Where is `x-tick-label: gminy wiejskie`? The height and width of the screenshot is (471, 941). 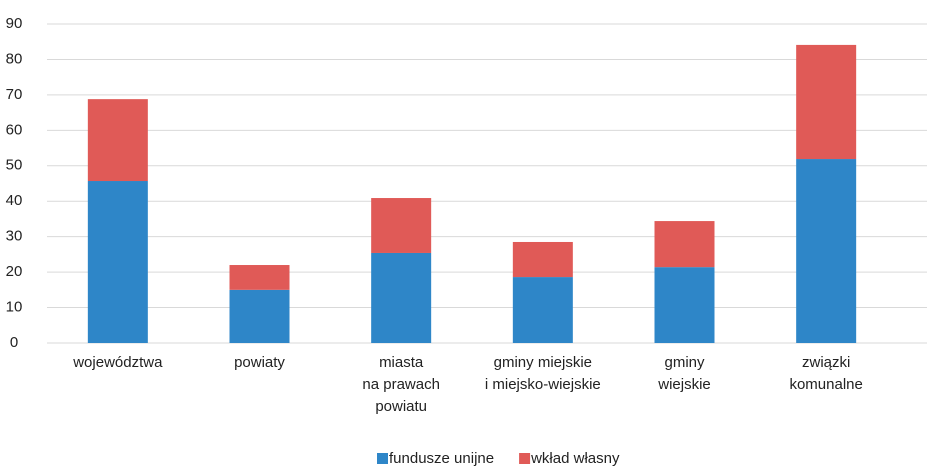
x-tick-label: gminy wiejskie is located at coordinates (684, 373).